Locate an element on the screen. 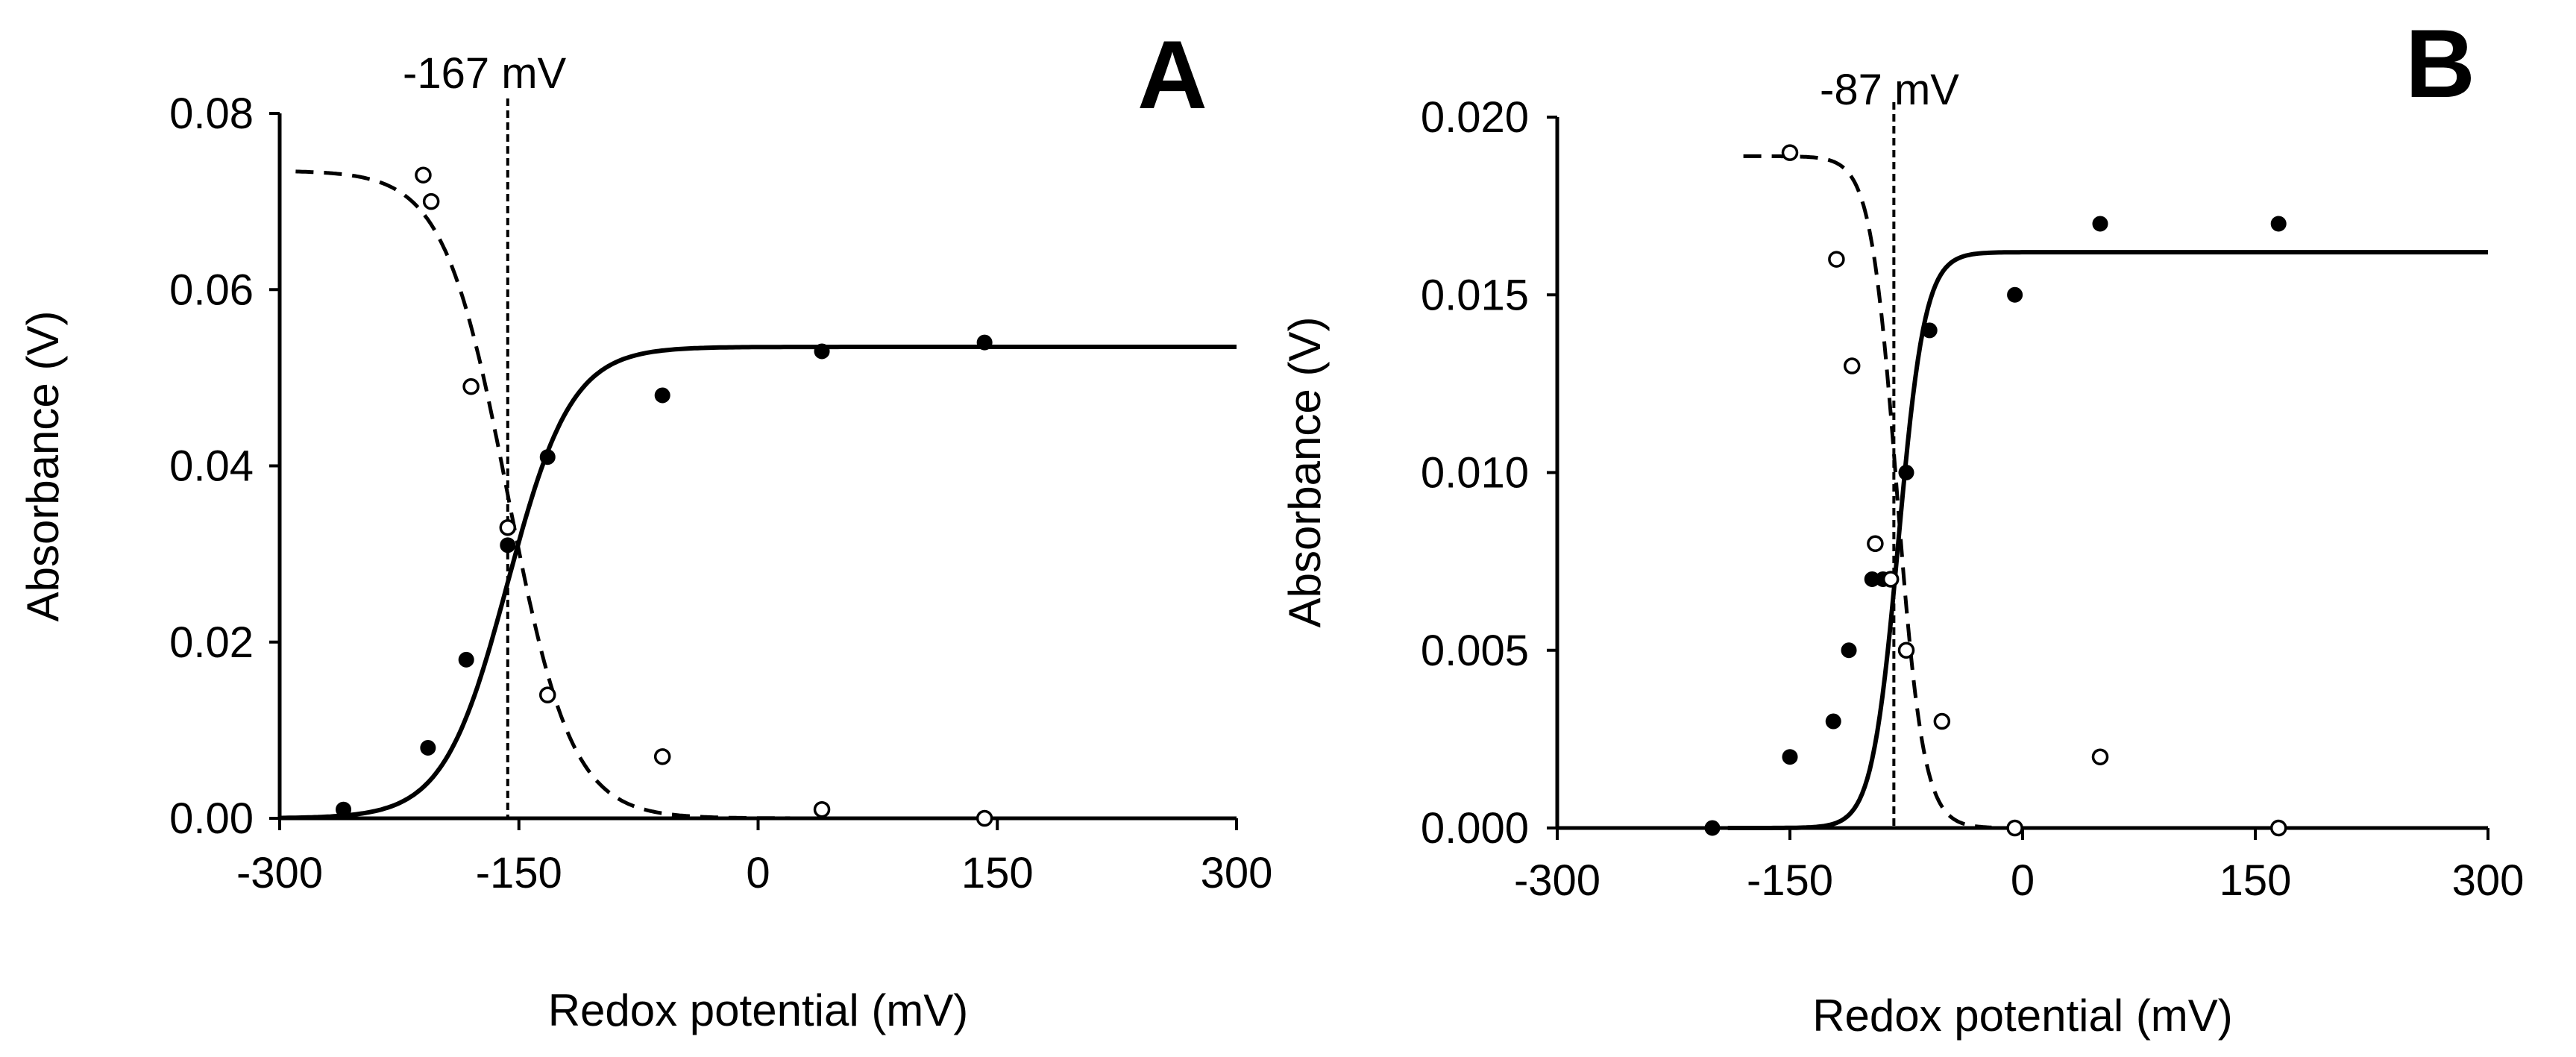 This screenshot has width=2576, height=1057. panel-b-y-axis-label: Absorbance (V) is located at coordinates (1305, 473).